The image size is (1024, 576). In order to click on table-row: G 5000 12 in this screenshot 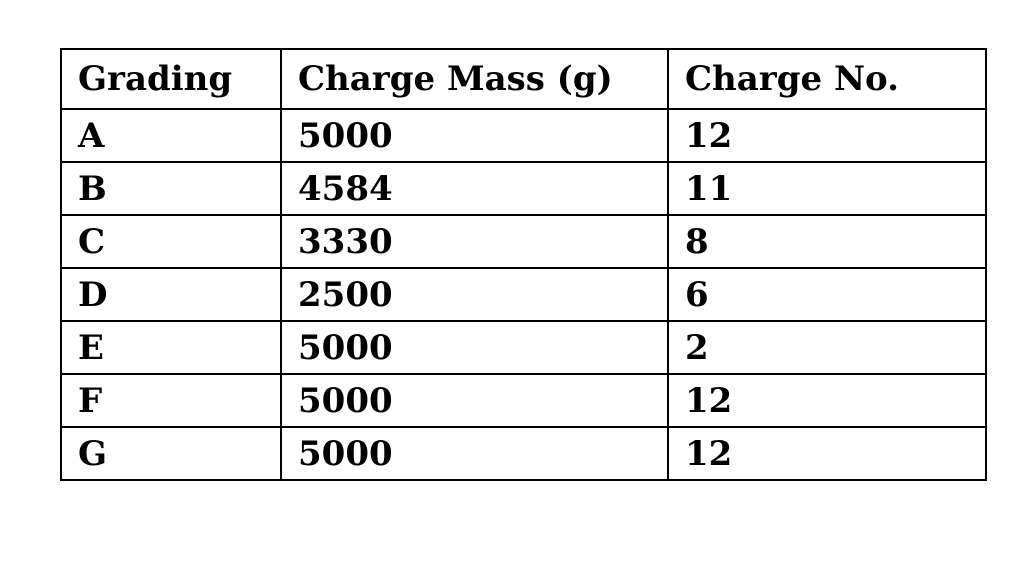, I will do `click(523, 453)`.